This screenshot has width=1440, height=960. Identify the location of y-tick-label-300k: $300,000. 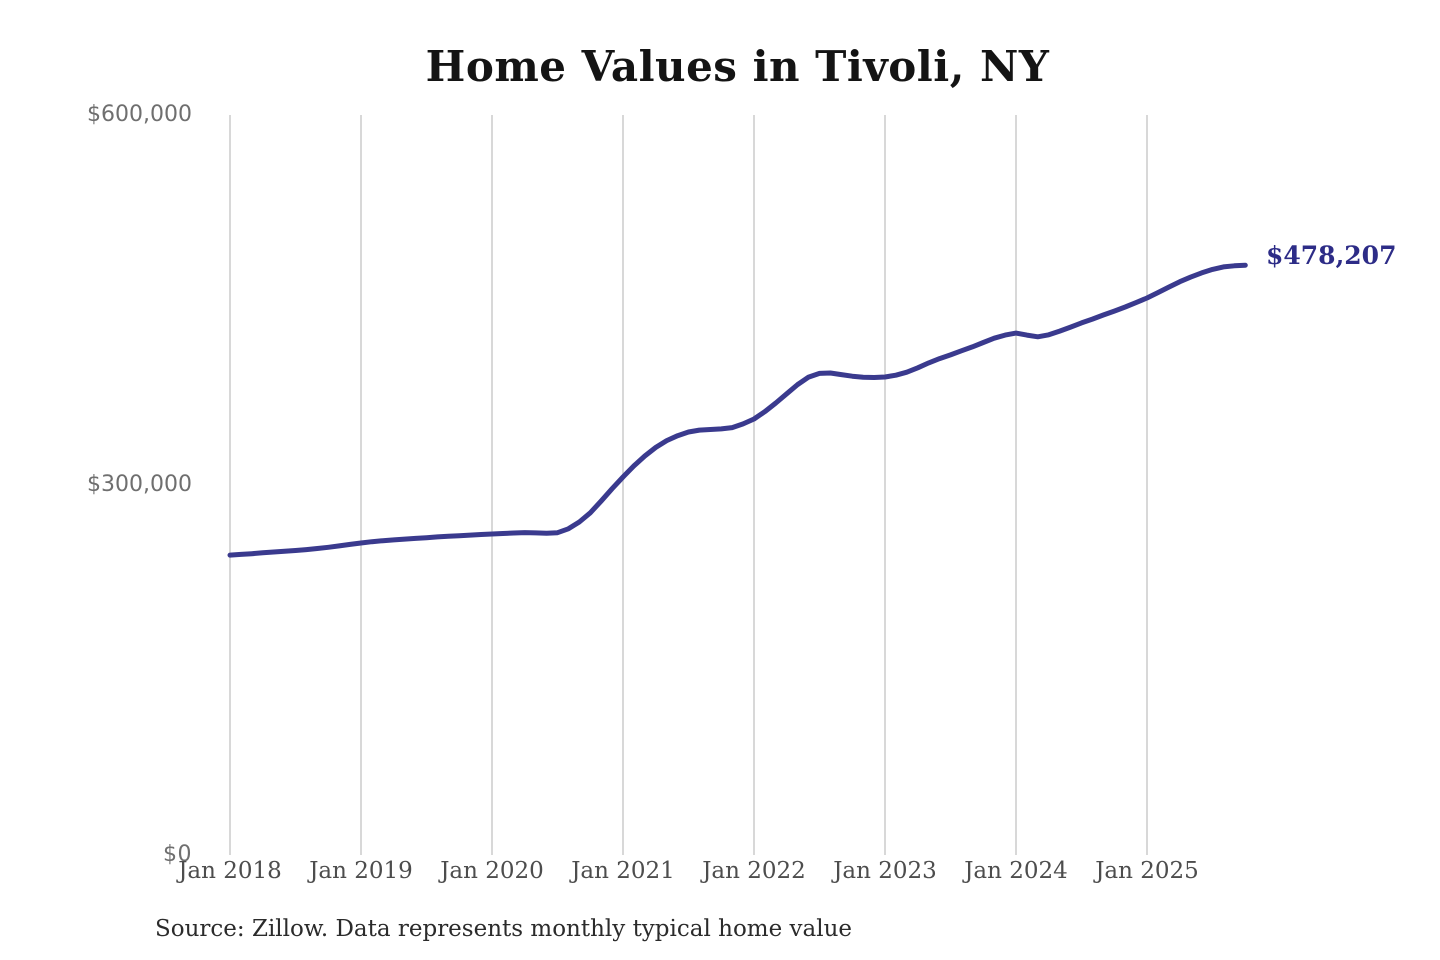
(139, 484).